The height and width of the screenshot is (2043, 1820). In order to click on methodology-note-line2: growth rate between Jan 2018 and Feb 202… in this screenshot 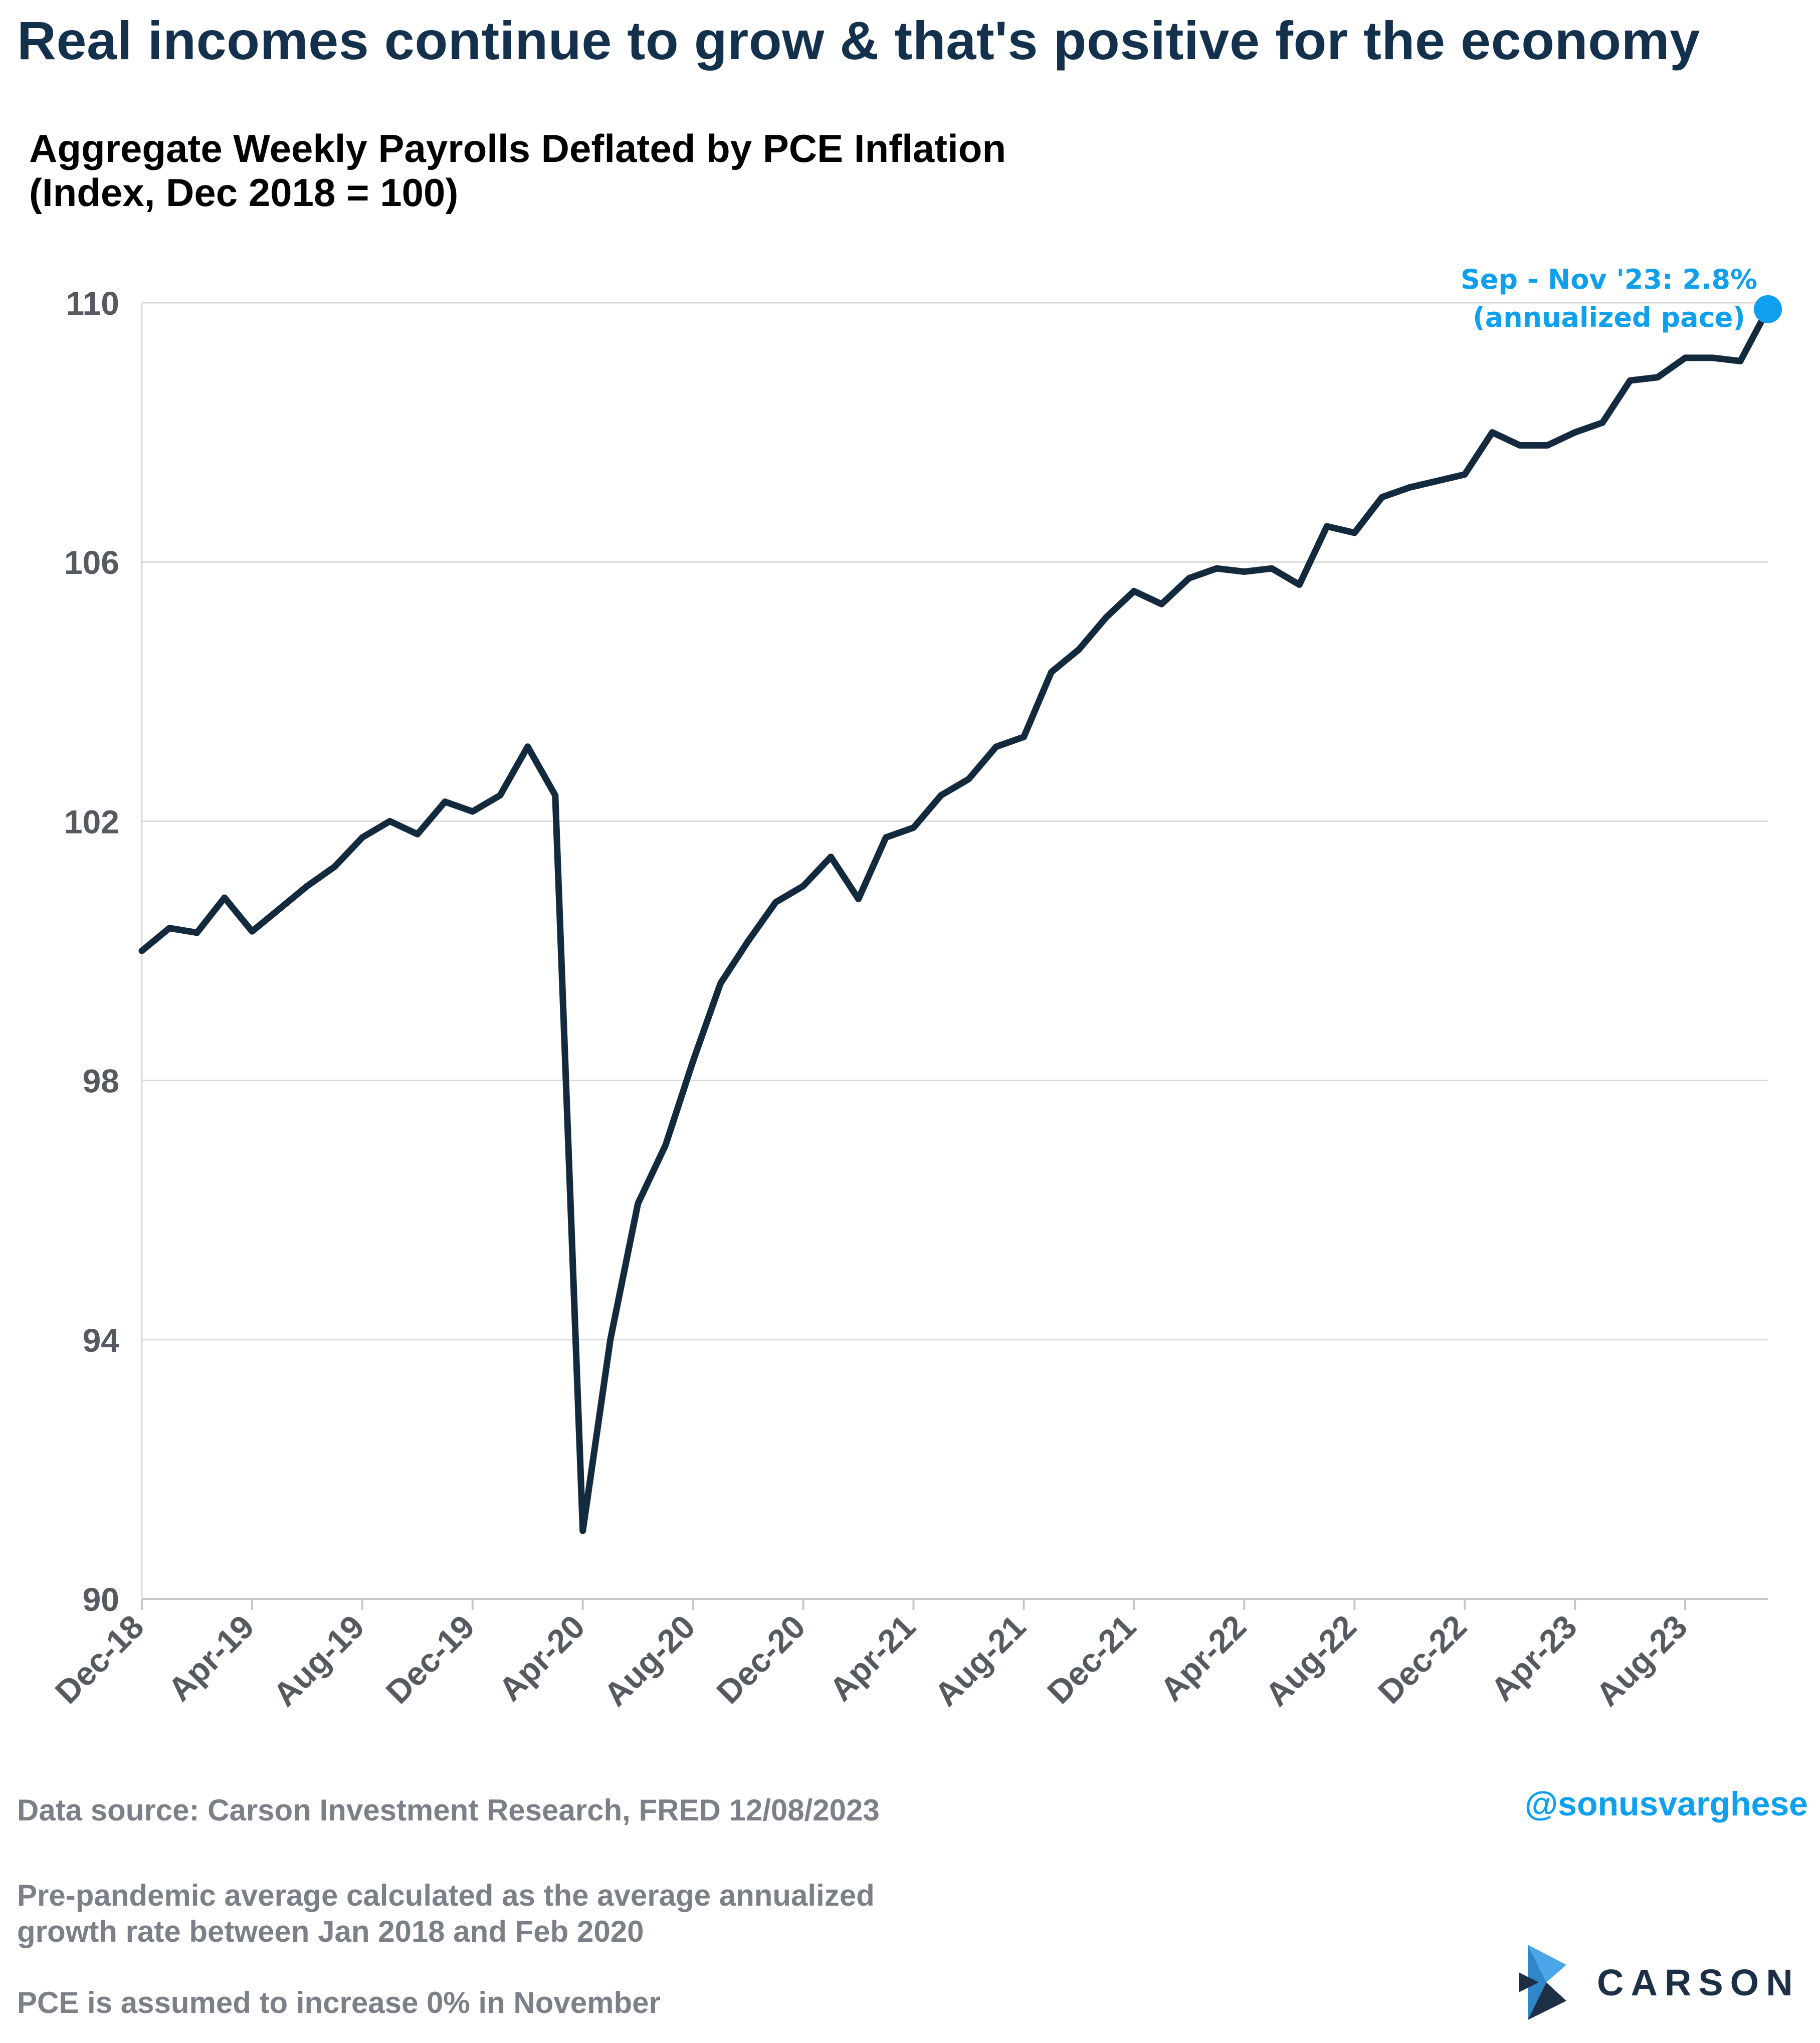, I will do `click(330, 1932)`.